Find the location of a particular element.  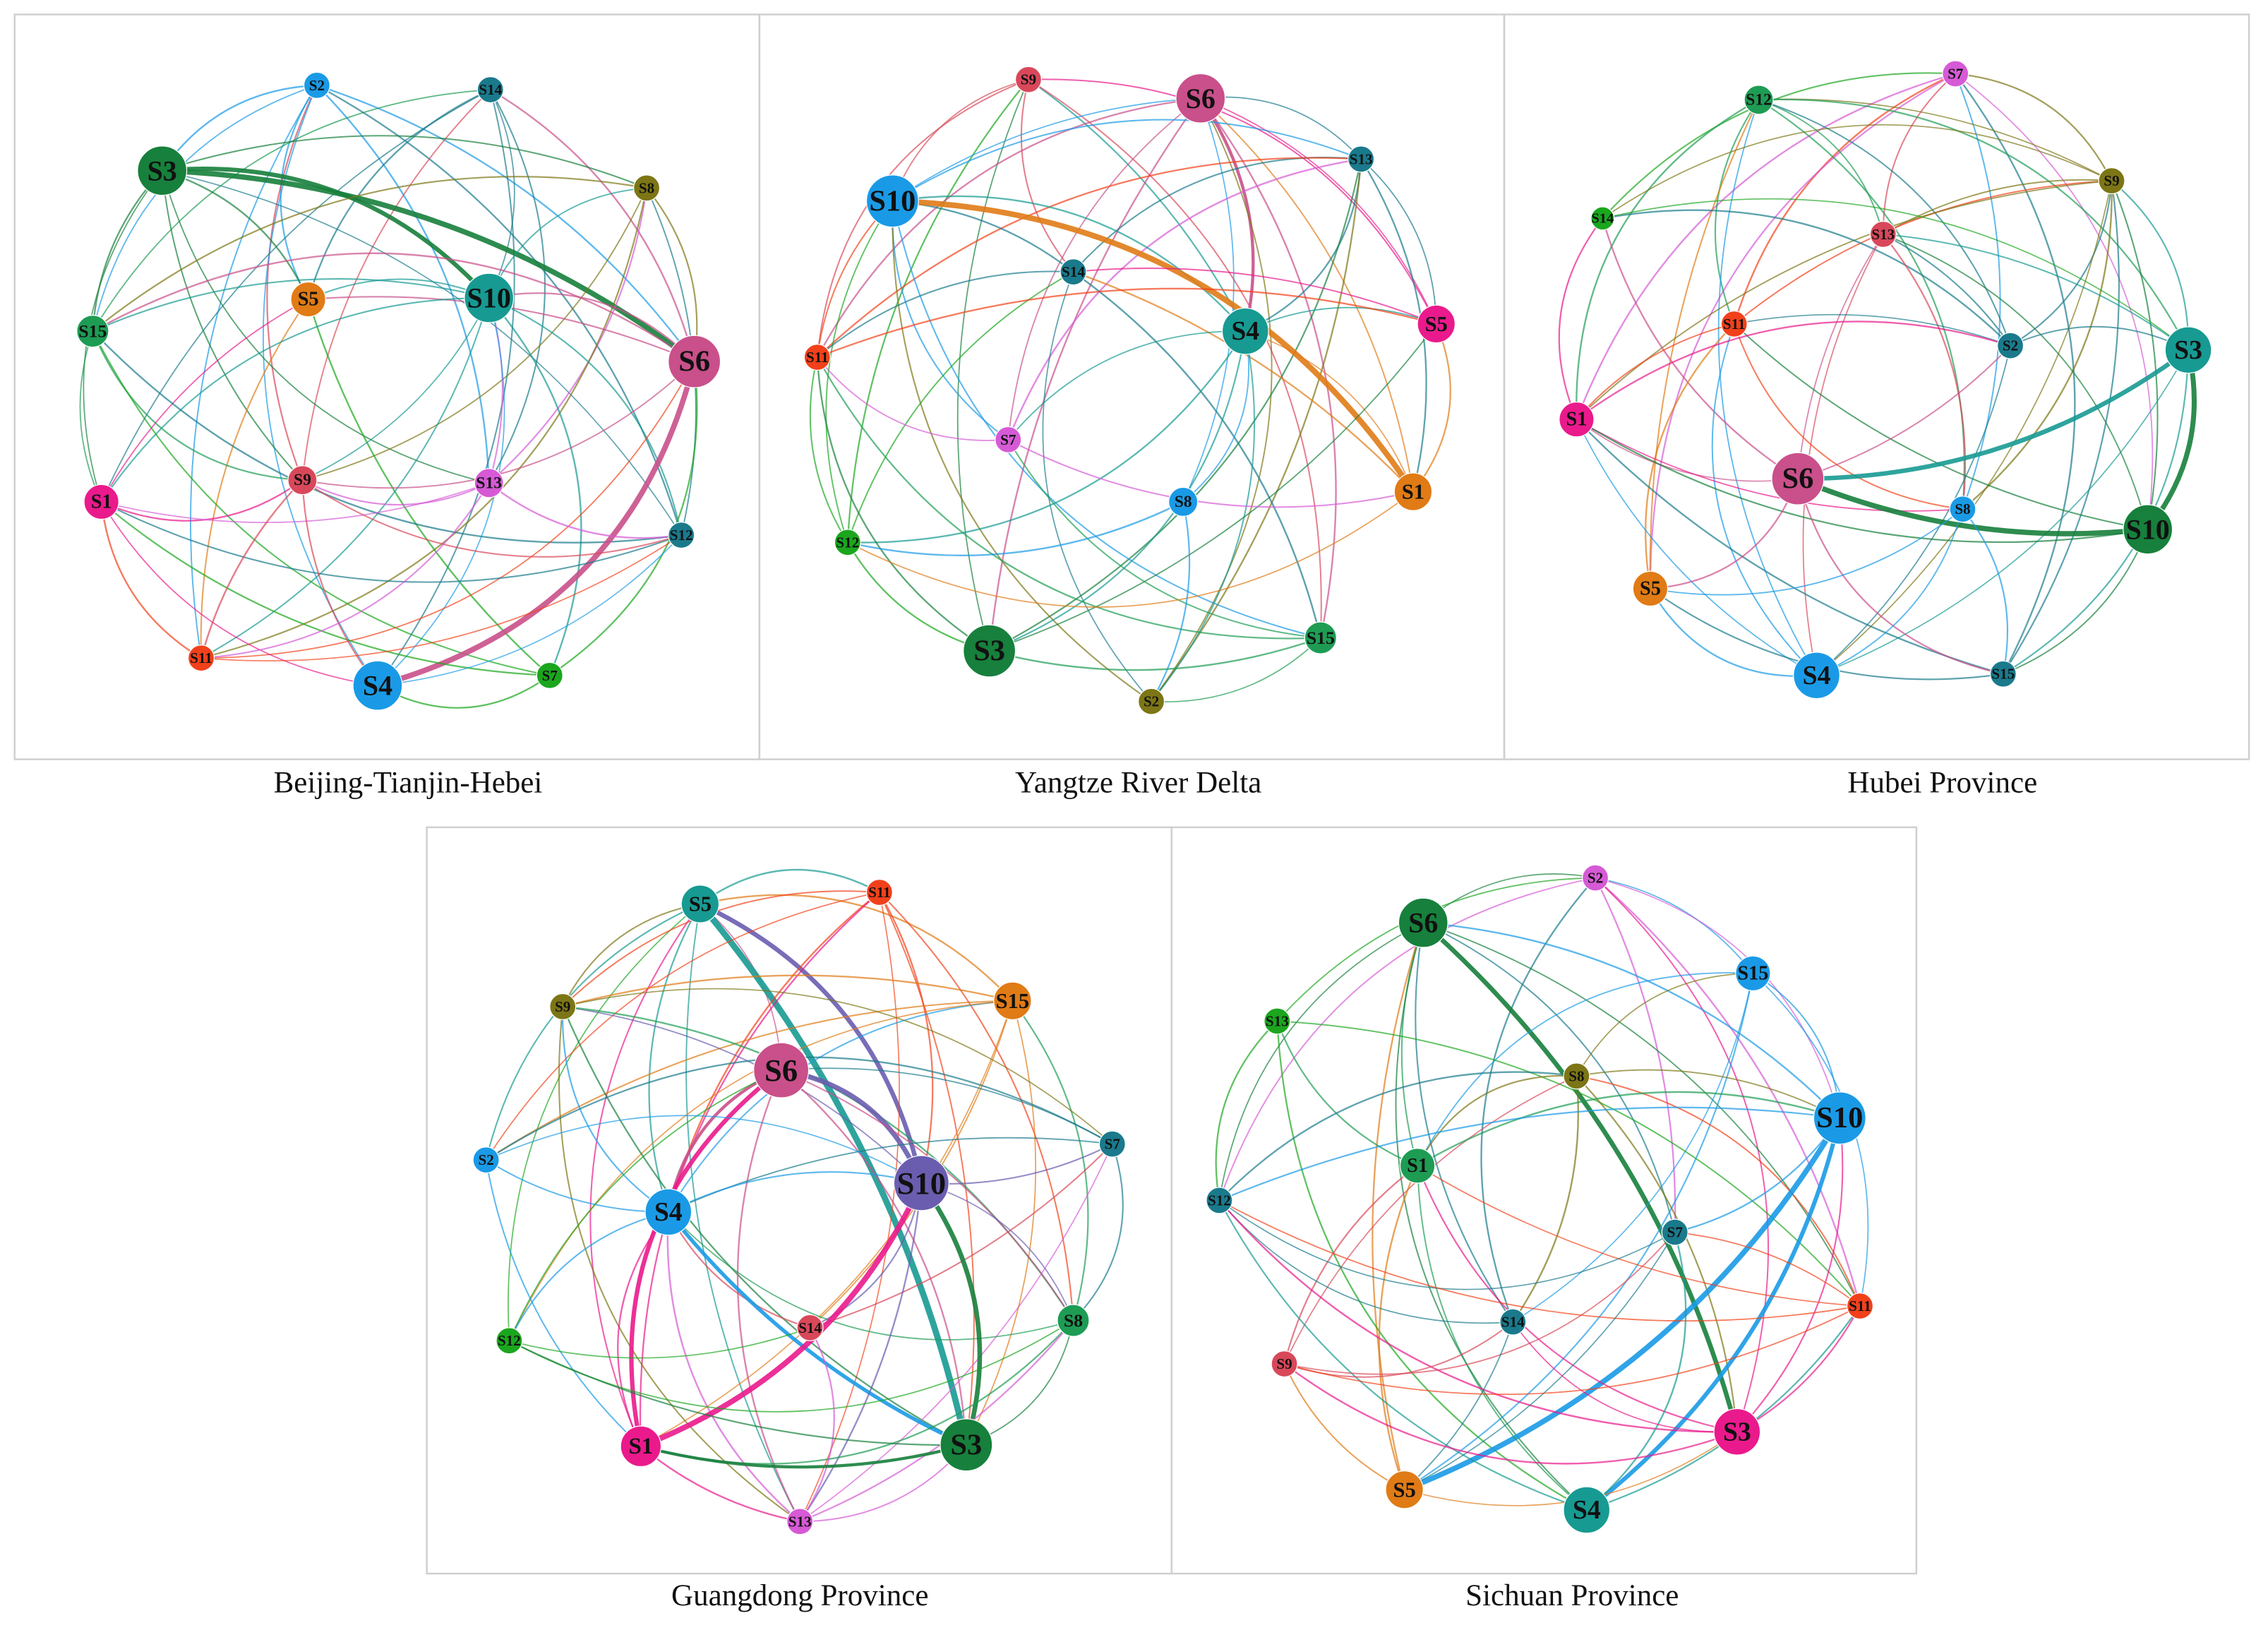

node-layer: S9 S6 S13 S10 S14 S4 S5 S11 S7 S1 S8 S12 S15 S3 S2 is located at coordinates (1129, 390).